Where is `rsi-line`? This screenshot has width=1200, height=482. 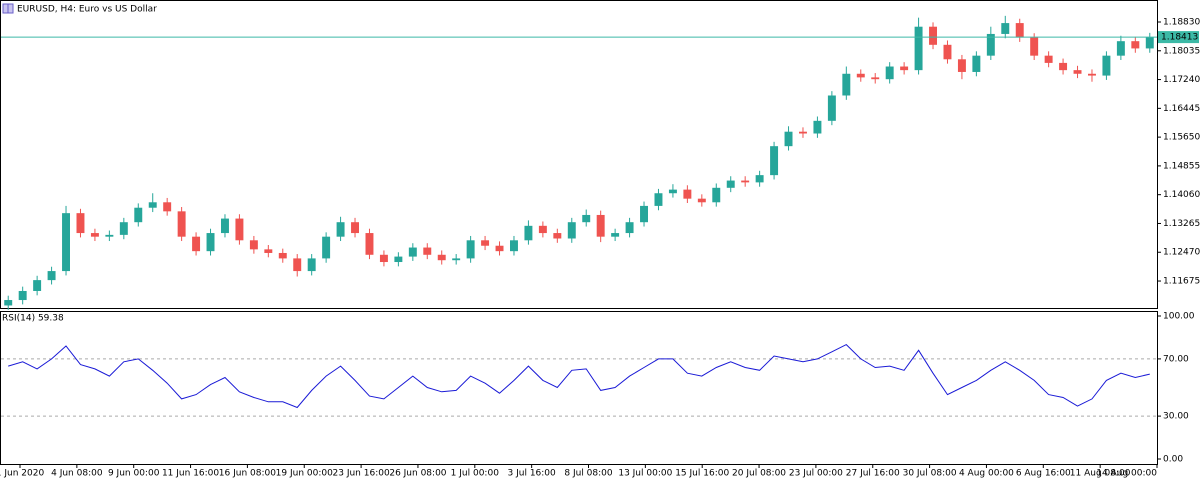 rsi-line is located at coordinates (579, 376).